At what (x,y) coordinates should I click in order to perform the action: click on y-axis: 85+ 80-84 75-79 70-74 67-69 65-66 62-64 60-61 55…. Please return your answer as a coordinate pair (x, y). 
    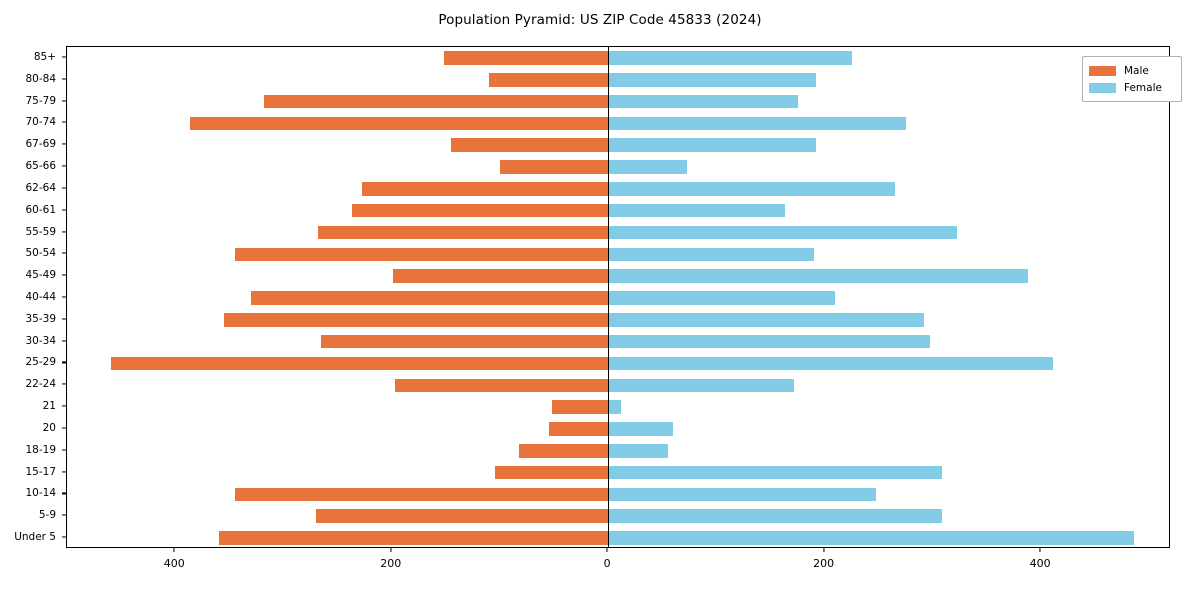
    Looking at the image, I should click on (33, 297).